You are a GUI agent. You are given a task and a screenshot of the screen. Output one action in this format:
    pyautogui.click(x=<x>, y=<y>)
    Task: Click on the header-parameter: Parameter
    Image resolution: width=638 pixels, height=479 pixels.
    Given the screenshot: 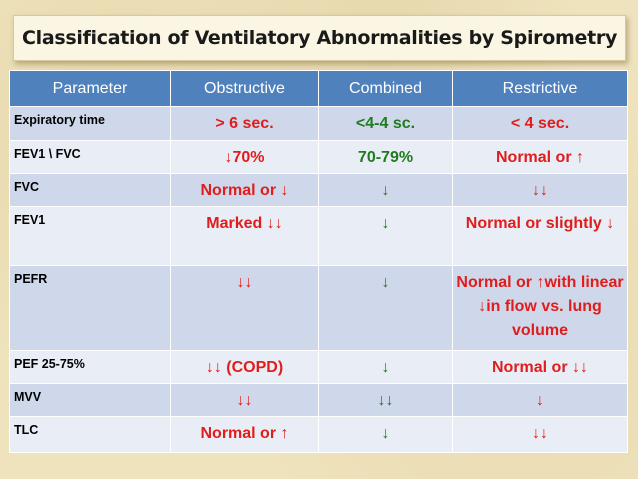 What is the action you would take?
    pyautogui.click(x=90, y=88)
    